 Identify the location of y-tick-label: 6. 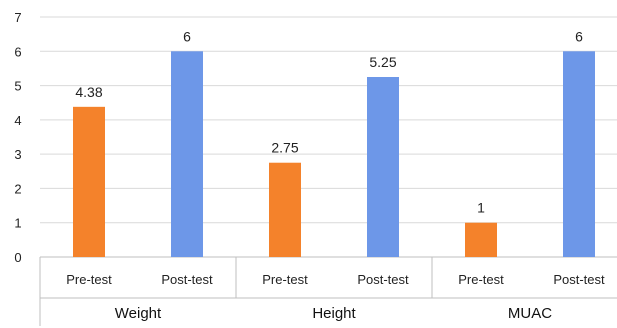
(17, 51).